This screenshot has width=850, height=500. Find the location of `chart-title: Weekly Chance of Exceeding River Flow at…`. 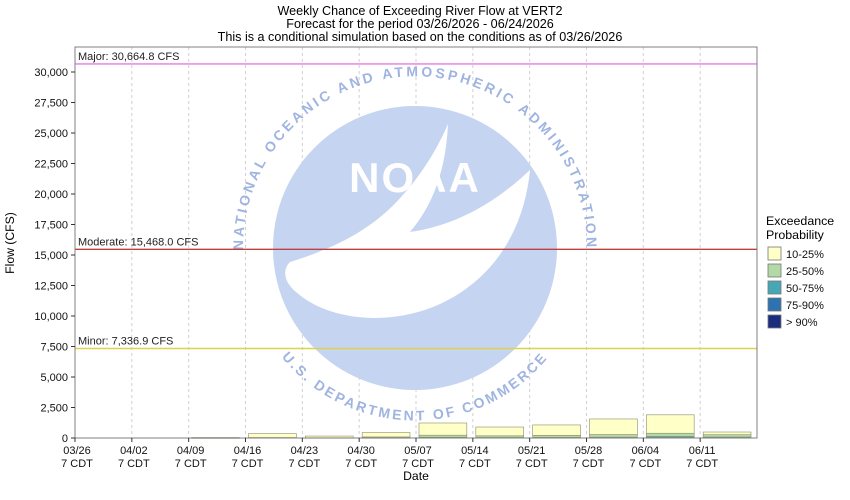

chart-title: Weekly Chance of Exceeding River Flow at… is located at coordinates (419, 11).